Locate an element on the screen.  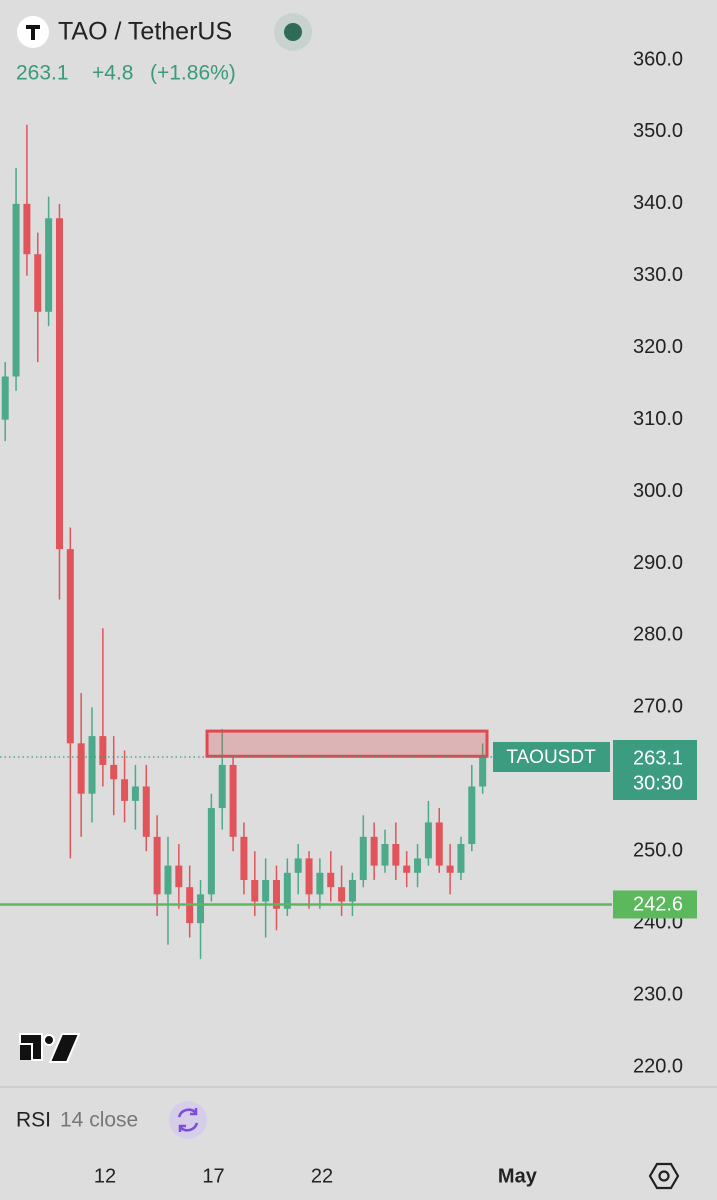
status-dot is located at coordinates (293, 32).